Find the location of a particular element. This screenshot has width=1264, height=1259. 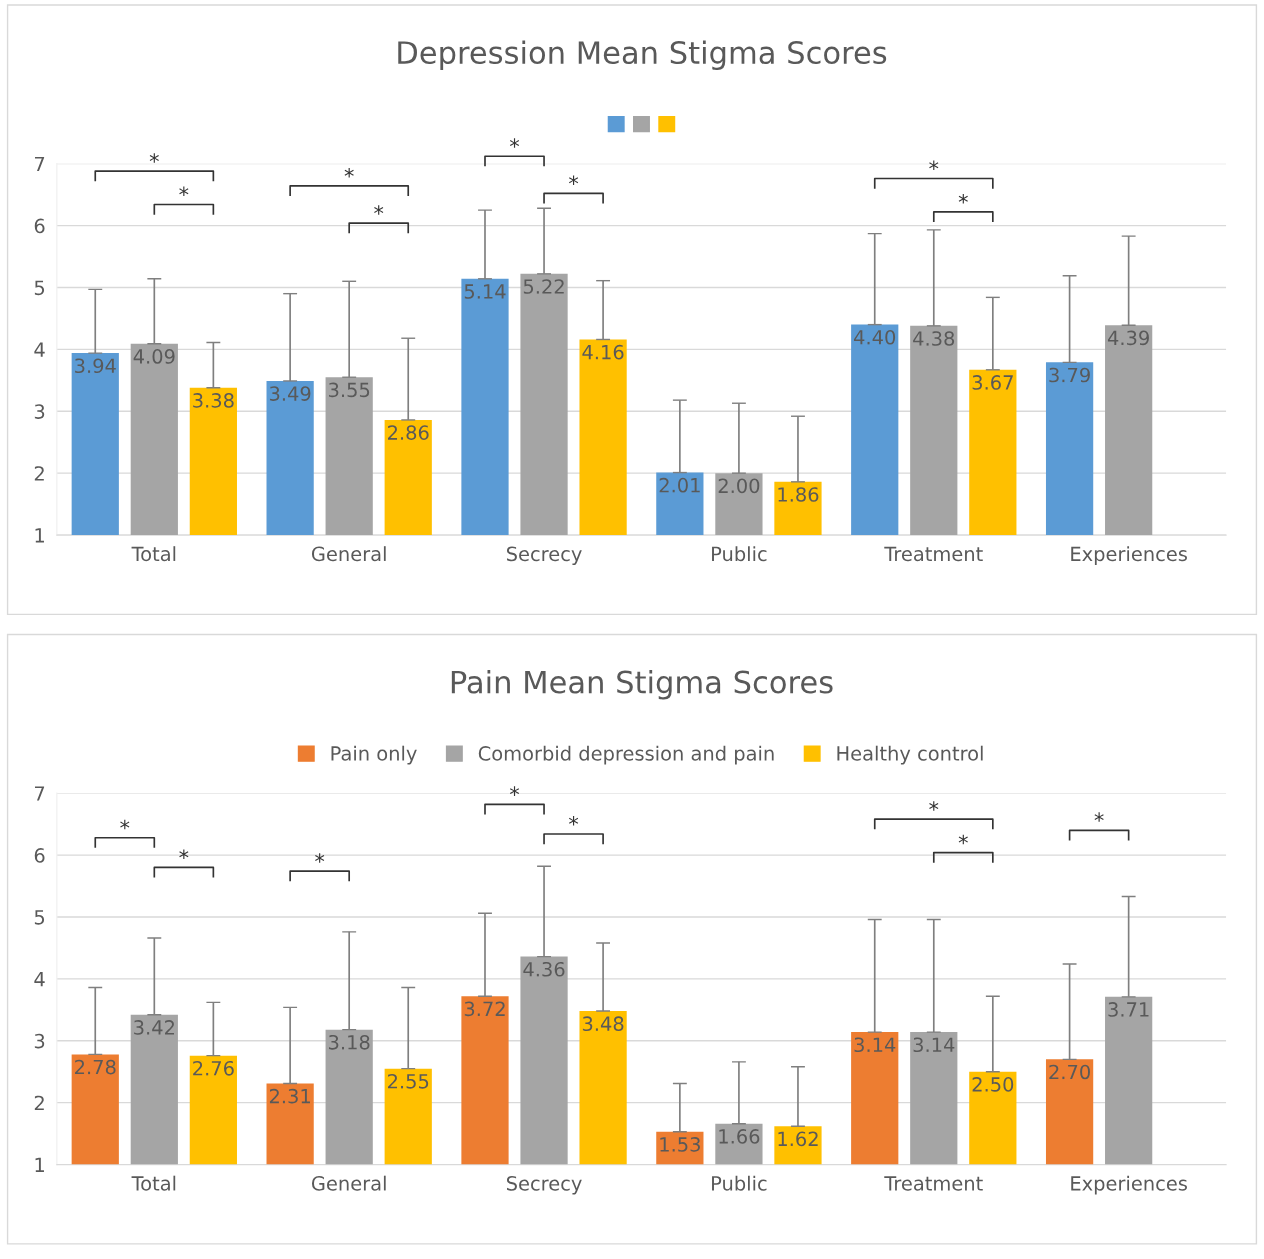

data-label: 4.09 is located at coordinates (154, 356).